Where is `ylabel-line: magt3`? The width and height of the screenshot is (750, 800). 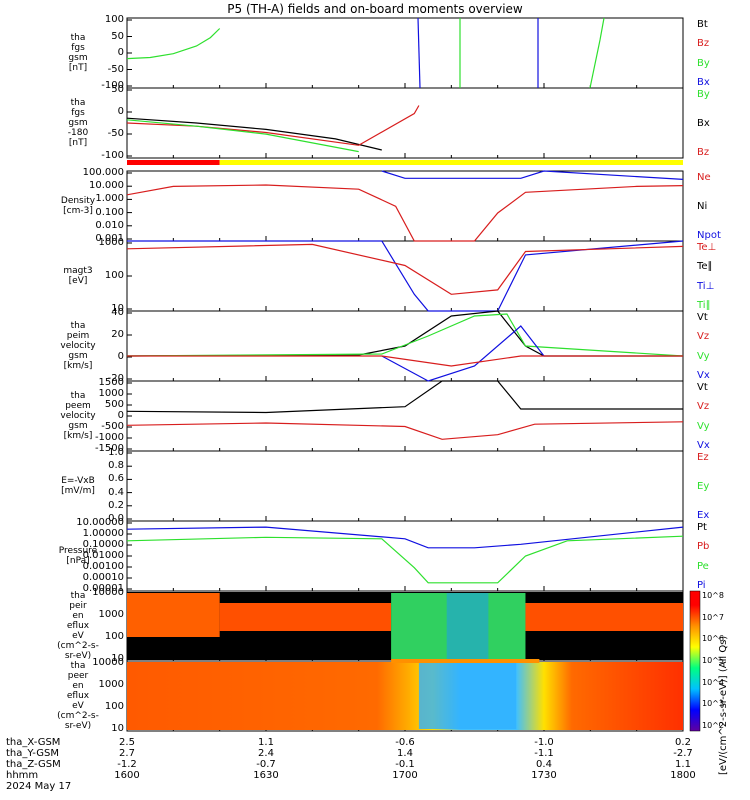 ylabel-line: magt3 is located at coordinates (78, 271).